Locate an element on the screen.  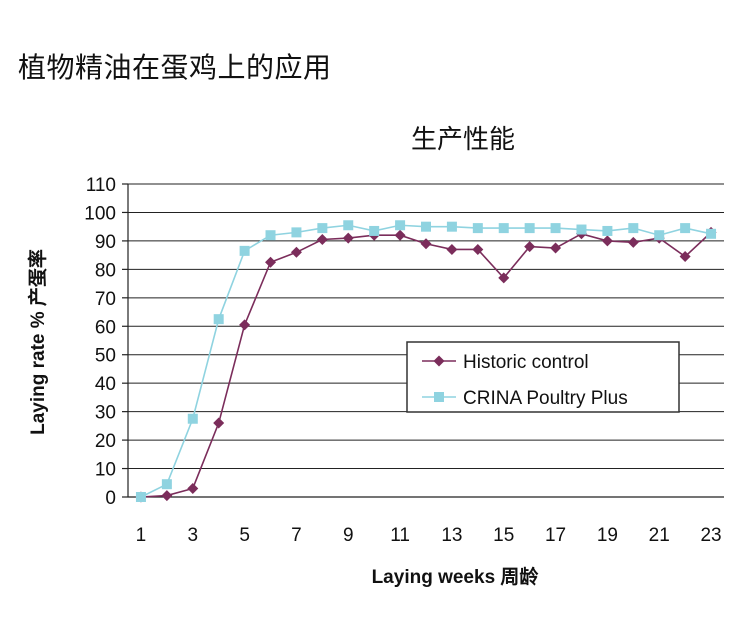
x-axis-label: Laying weeks 周龄 is located at coordinates (456, 576).